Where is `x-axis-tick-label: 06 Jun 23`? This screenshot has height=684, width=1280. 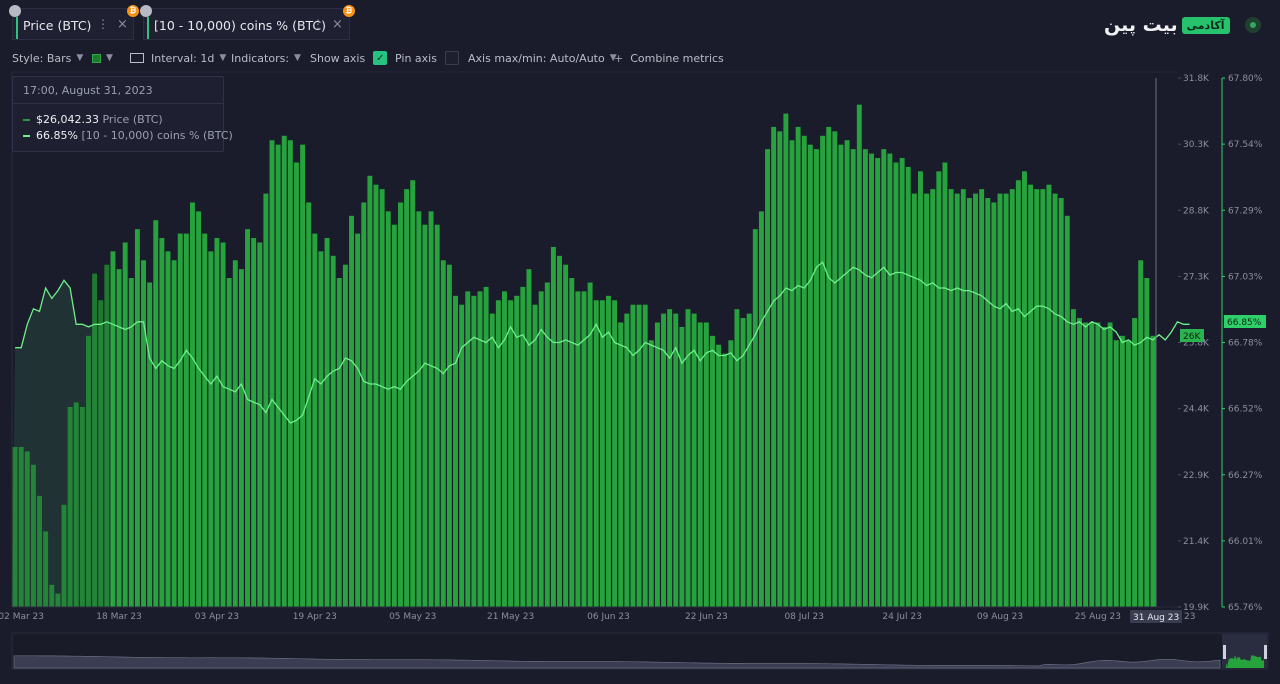 x-axis-tick-label: 06 Jun 23 is located at coordinates (608, 617).